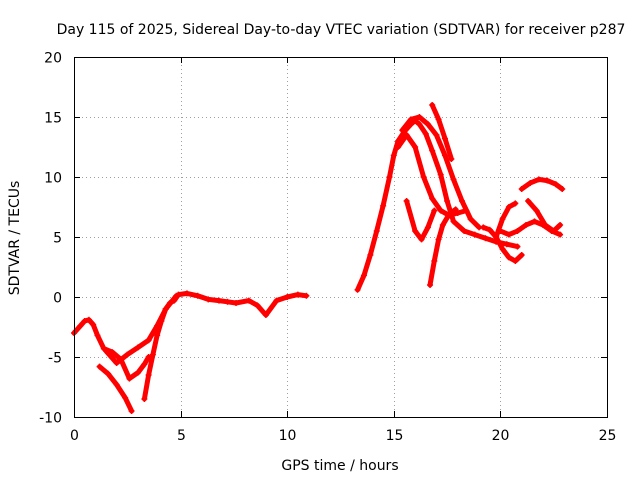 Image resolution: width=640 pixels, height=480 pixels. I want to click on y-axis-label: SDTVAR / TECUs, so click(15, 238).